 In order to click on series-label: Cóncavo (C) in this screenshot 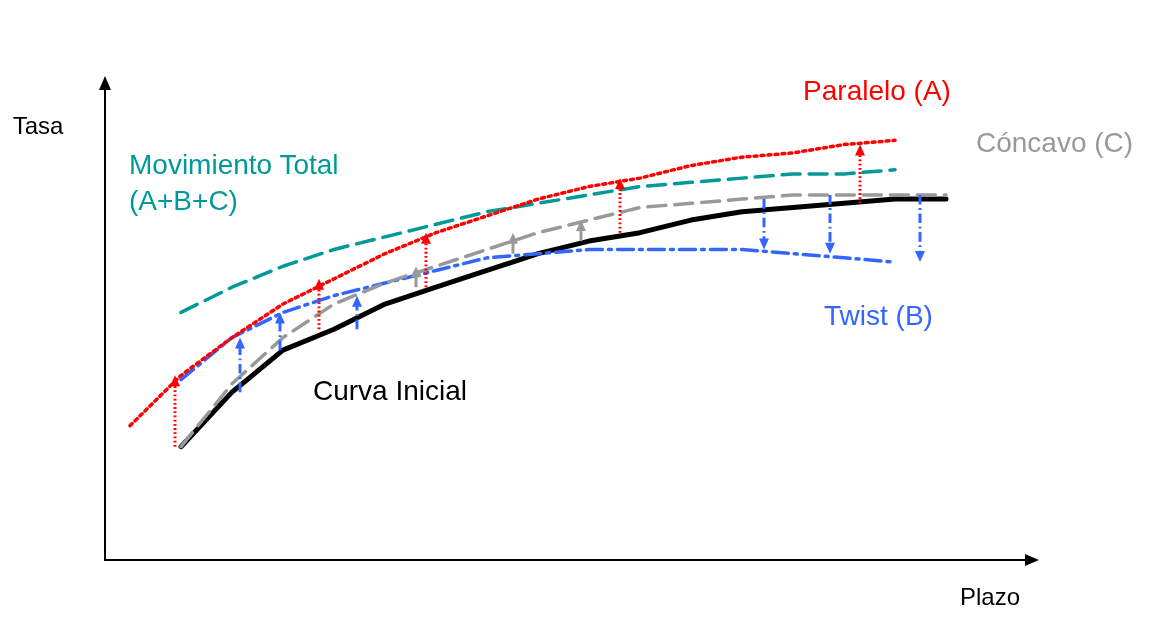, I will do `click(1055, 143)`.